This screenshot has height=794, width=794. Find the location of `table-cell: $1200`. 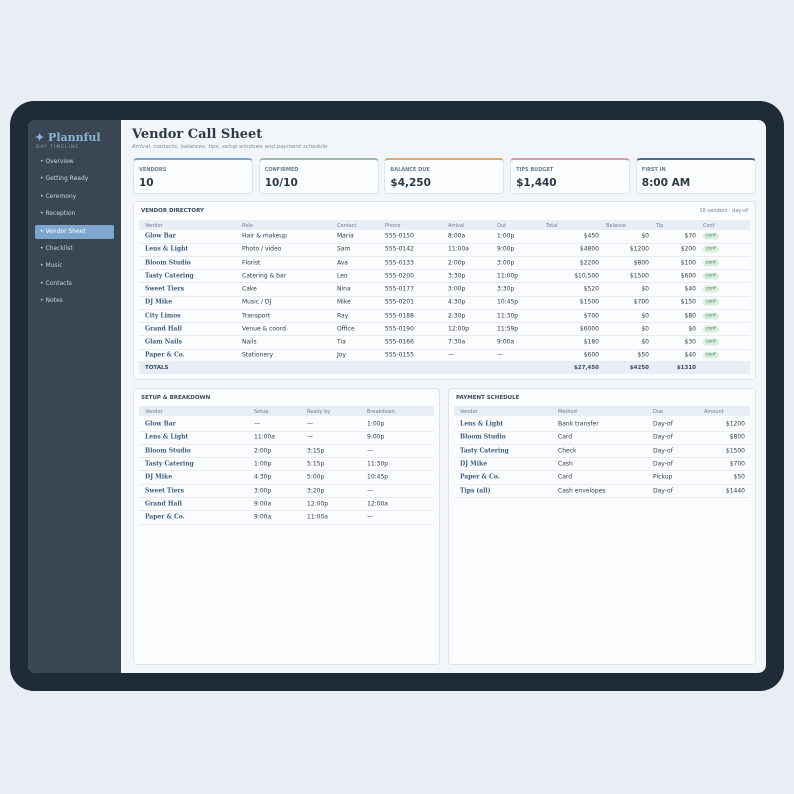

table-cell: $1200 is located at coordinates (639, 249).